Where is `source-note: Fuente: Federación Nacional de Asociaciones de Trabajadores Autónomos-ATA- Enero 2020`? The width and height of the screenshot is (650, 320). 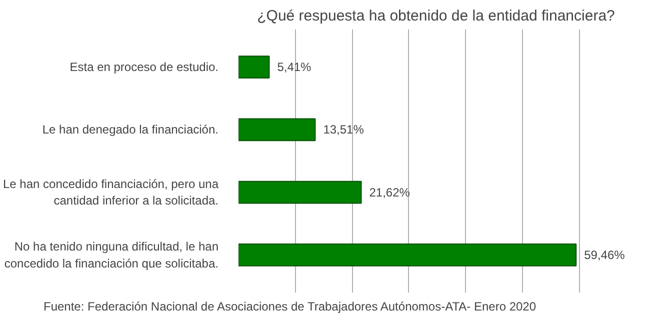
source-note: Fuente: Federación Nacional de Asociaciones de Trabajadores Autónomos-ATA- Enero 2020 is located at coordinates (290, 307).